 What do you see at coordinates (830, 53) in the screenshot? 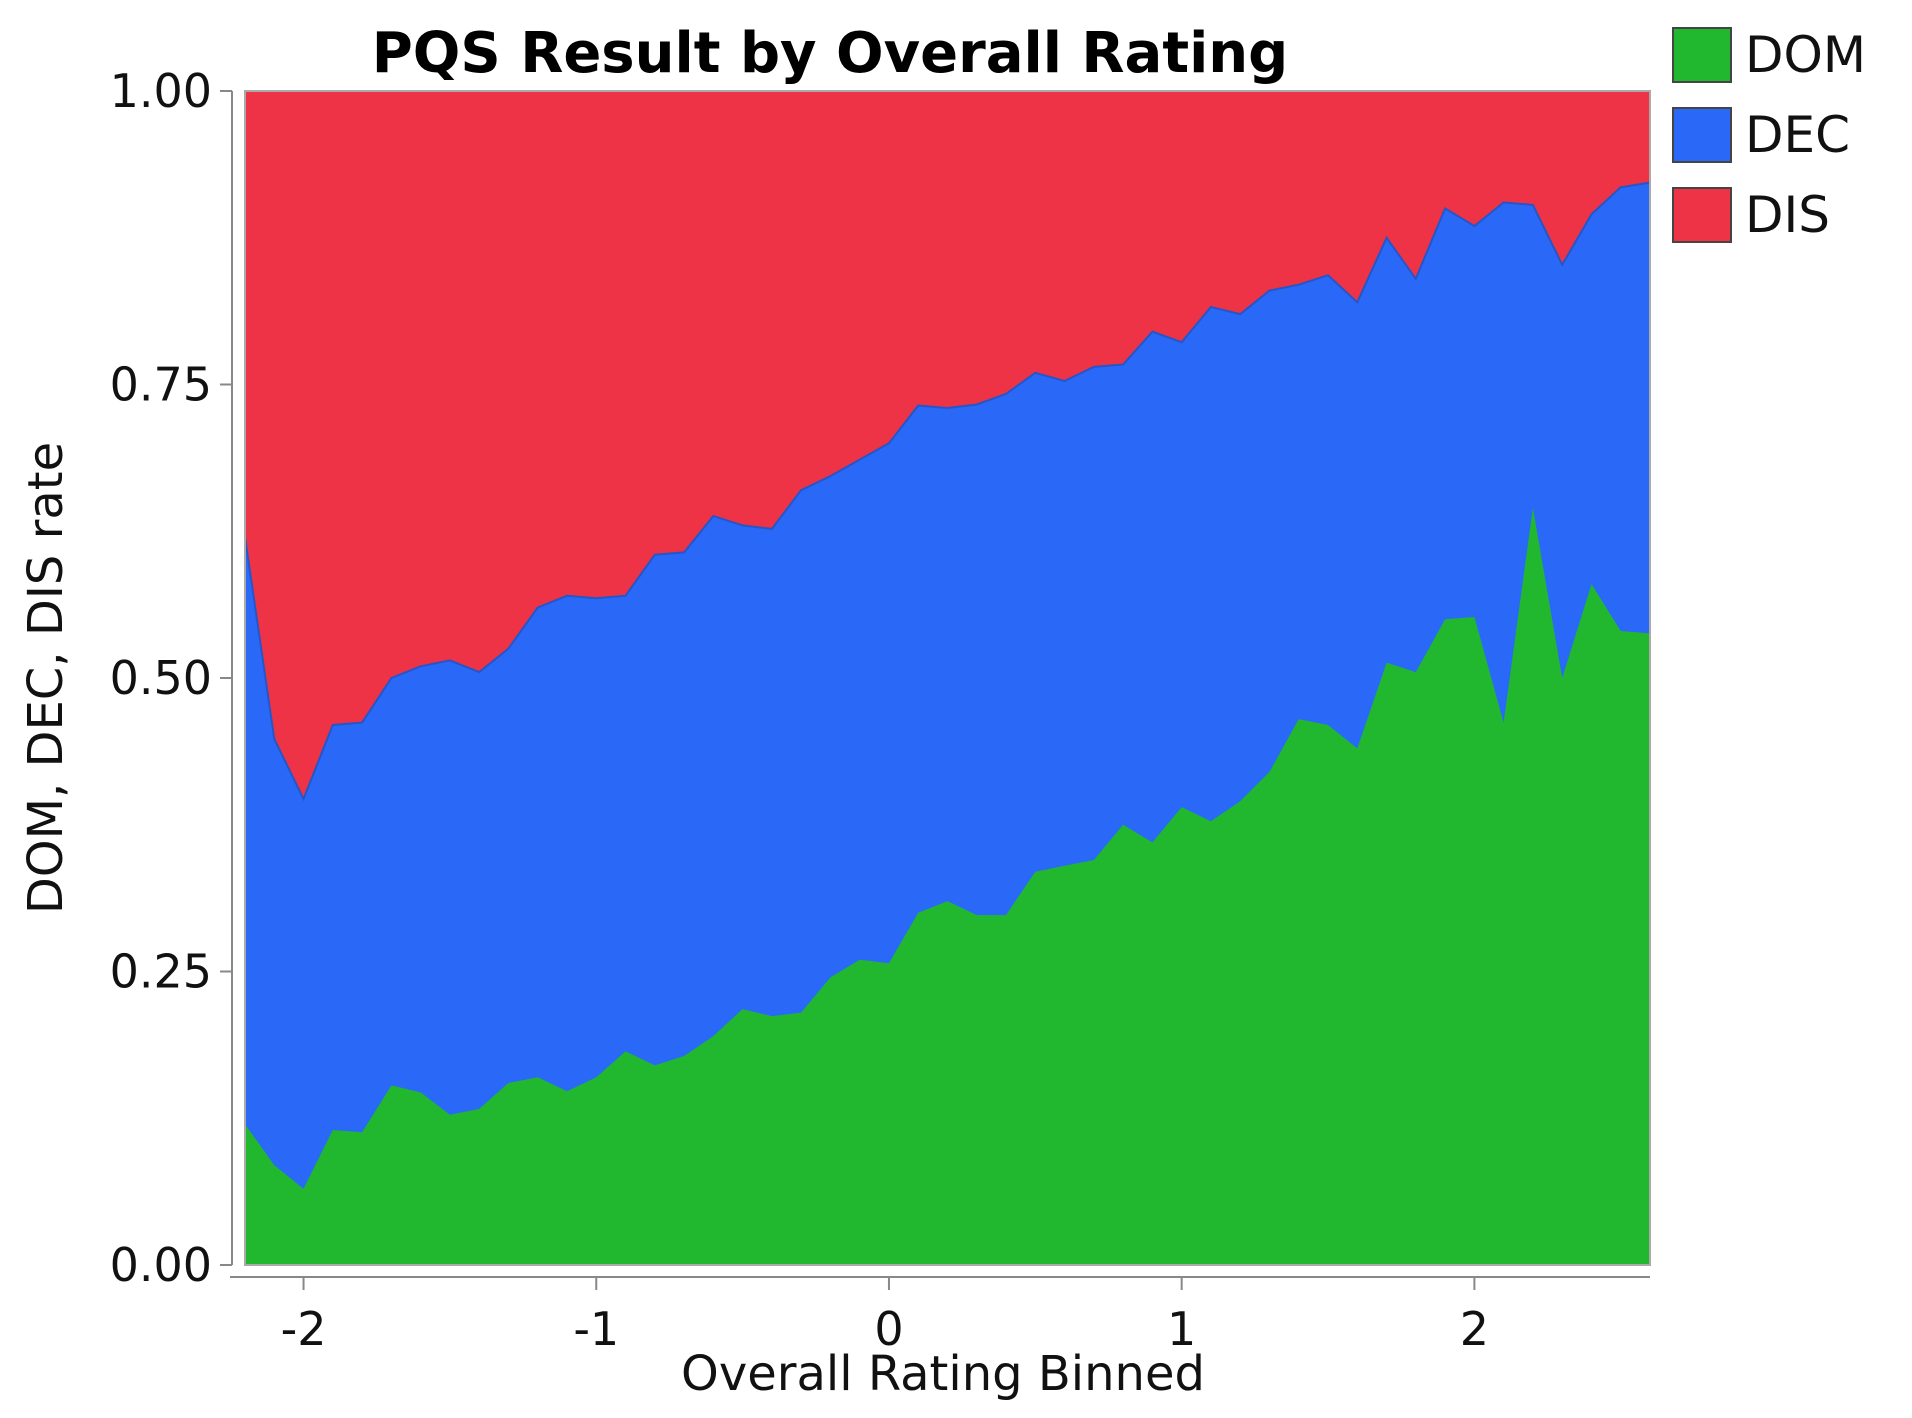
I see `chart-title: PQS Result by Overall Rating` at bounding box center [830, 53].